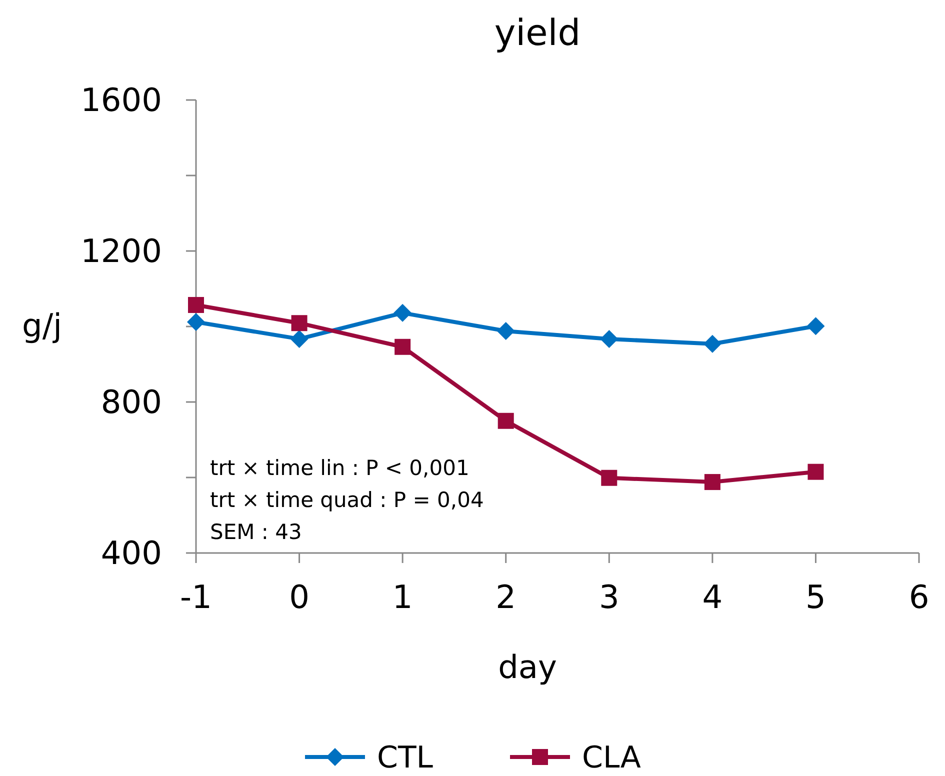  Describe the element at coordinates (121, 251) in the screenshot. I see `y-tick-label: 1200` at that location.